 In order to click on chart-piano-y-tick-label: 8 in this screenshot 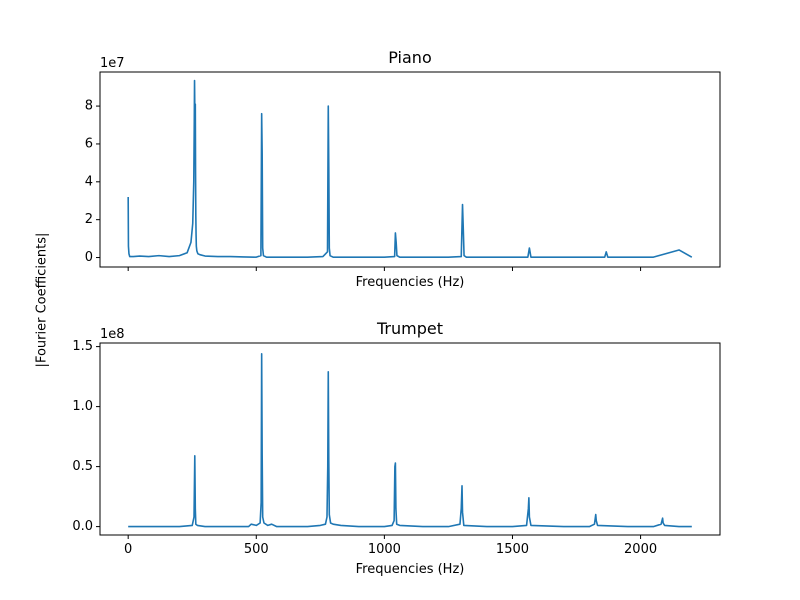, I will do `click(89, 106)`.